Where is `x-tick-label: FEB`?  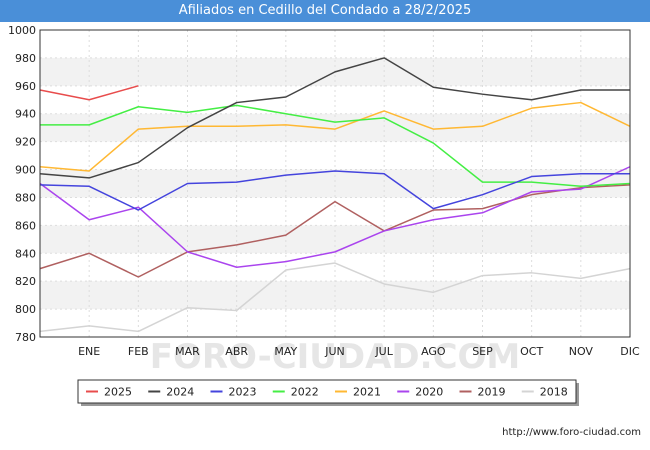
x-tick-label: FEB is located at coordinates (138, 351).